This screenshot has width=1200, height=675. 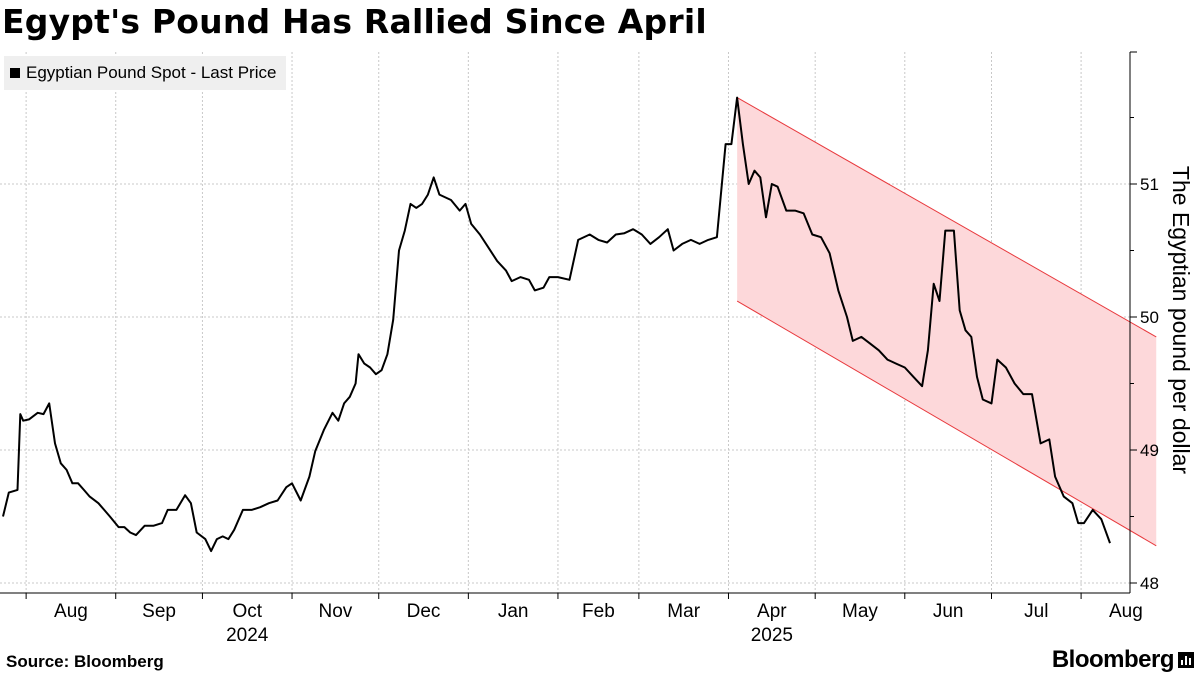 What do you see at coordinates (772, 635) in the screenshot?
I see `x-year-label: 2025` at bounding box center [772, 635].